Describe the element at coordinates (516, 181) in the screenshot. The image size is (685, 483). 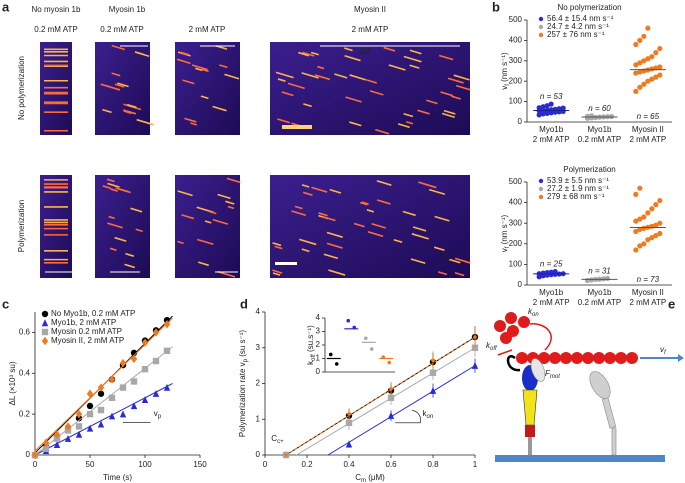
I see `y-tick-label: 500` at that location.